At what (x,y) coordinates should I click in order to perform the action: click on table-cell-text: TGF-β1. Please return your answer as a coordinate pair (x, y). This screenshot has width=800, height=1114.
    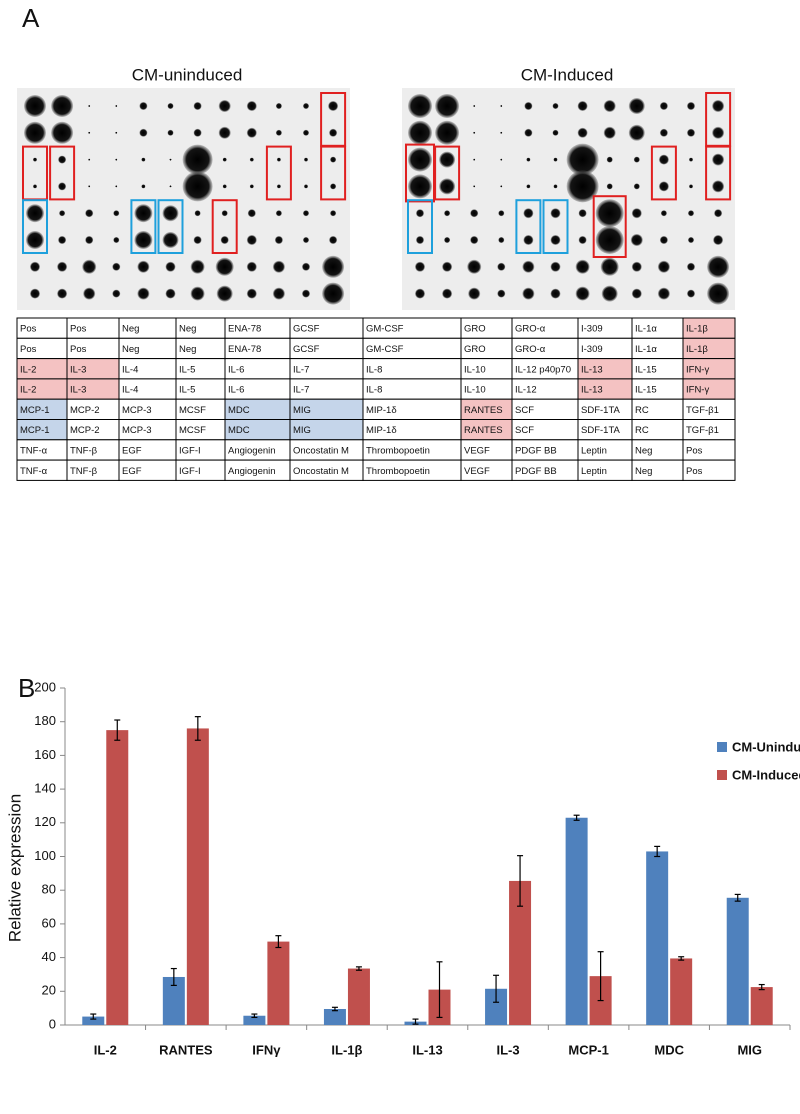
    Looking at the image, I should click on (702, 410).